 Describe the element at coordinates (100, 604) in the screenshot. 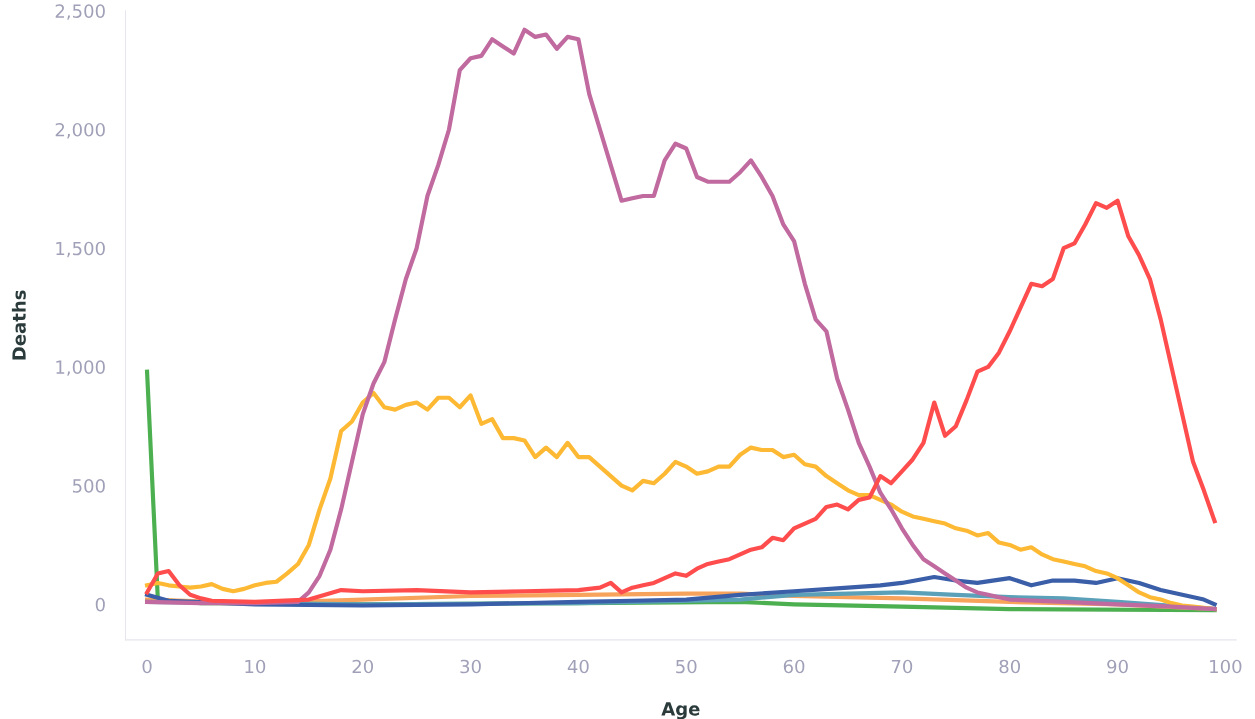

I see `y-tick-label: 0` at that location.